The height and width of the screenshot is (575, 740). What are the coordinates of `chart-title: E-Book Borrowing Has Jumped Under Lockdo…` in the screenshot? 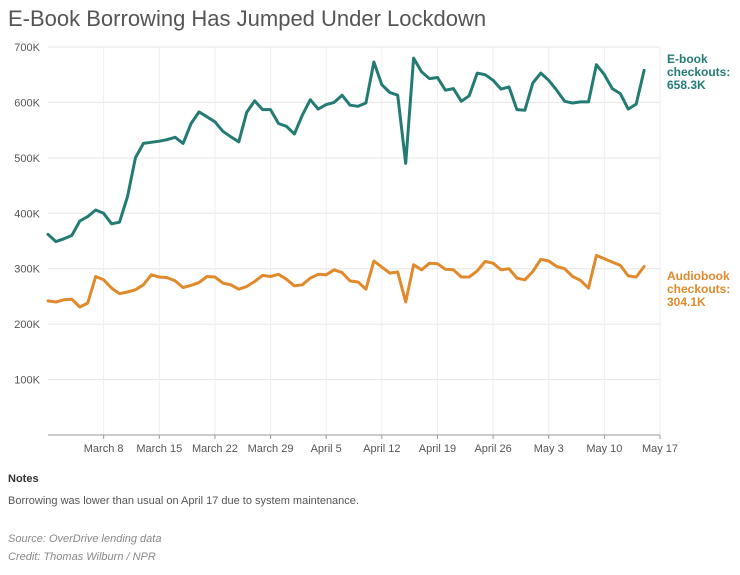 It's located at (247, 18).